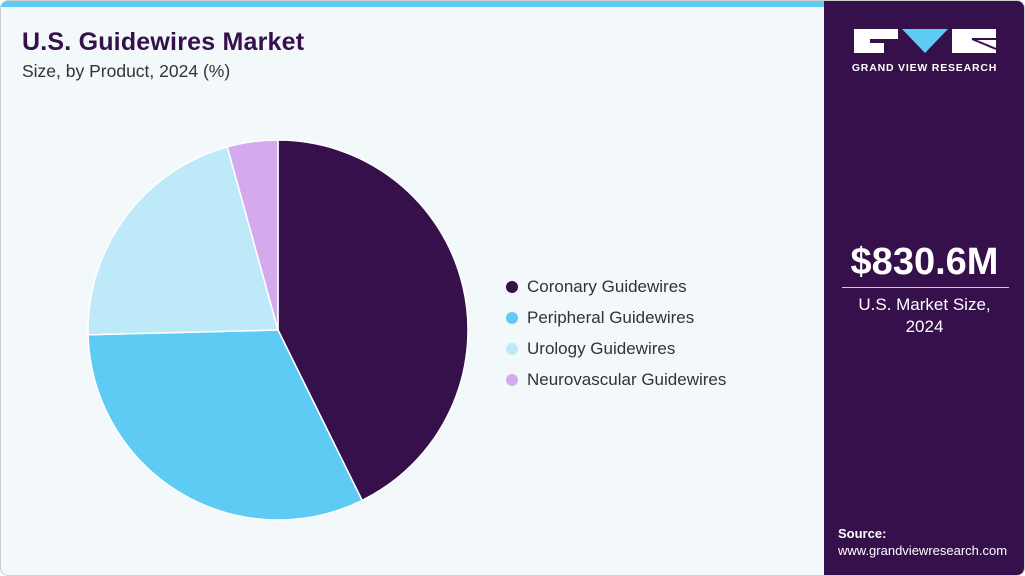 The image size is (1025, 576). I want to click on source-url: www.grandviewresearch.com, so click(923, 550).